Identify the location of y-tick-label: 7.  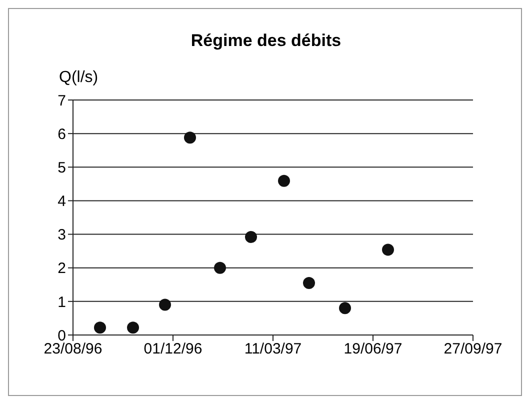
(62, 101).